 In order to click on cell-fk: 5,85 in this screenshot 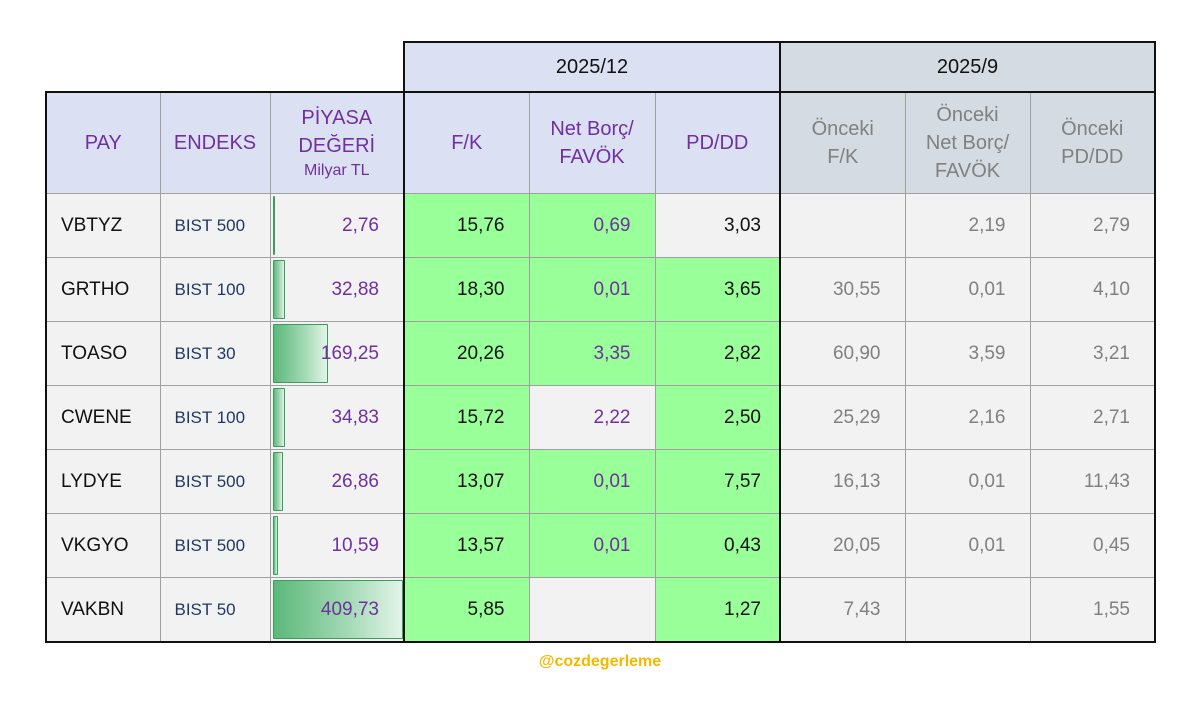, I will do `click(466, 610)`.